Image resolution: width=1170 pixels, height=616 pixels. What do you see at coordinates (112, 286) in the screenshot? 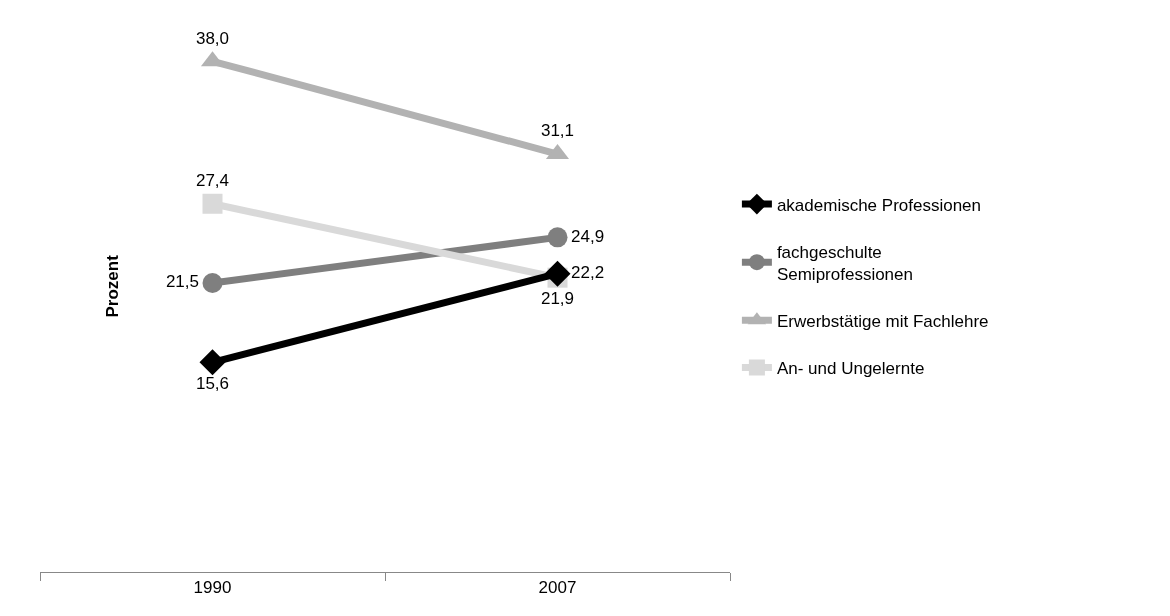
I see `y-axis-title: Prozent` at bounding box center [112, 286].